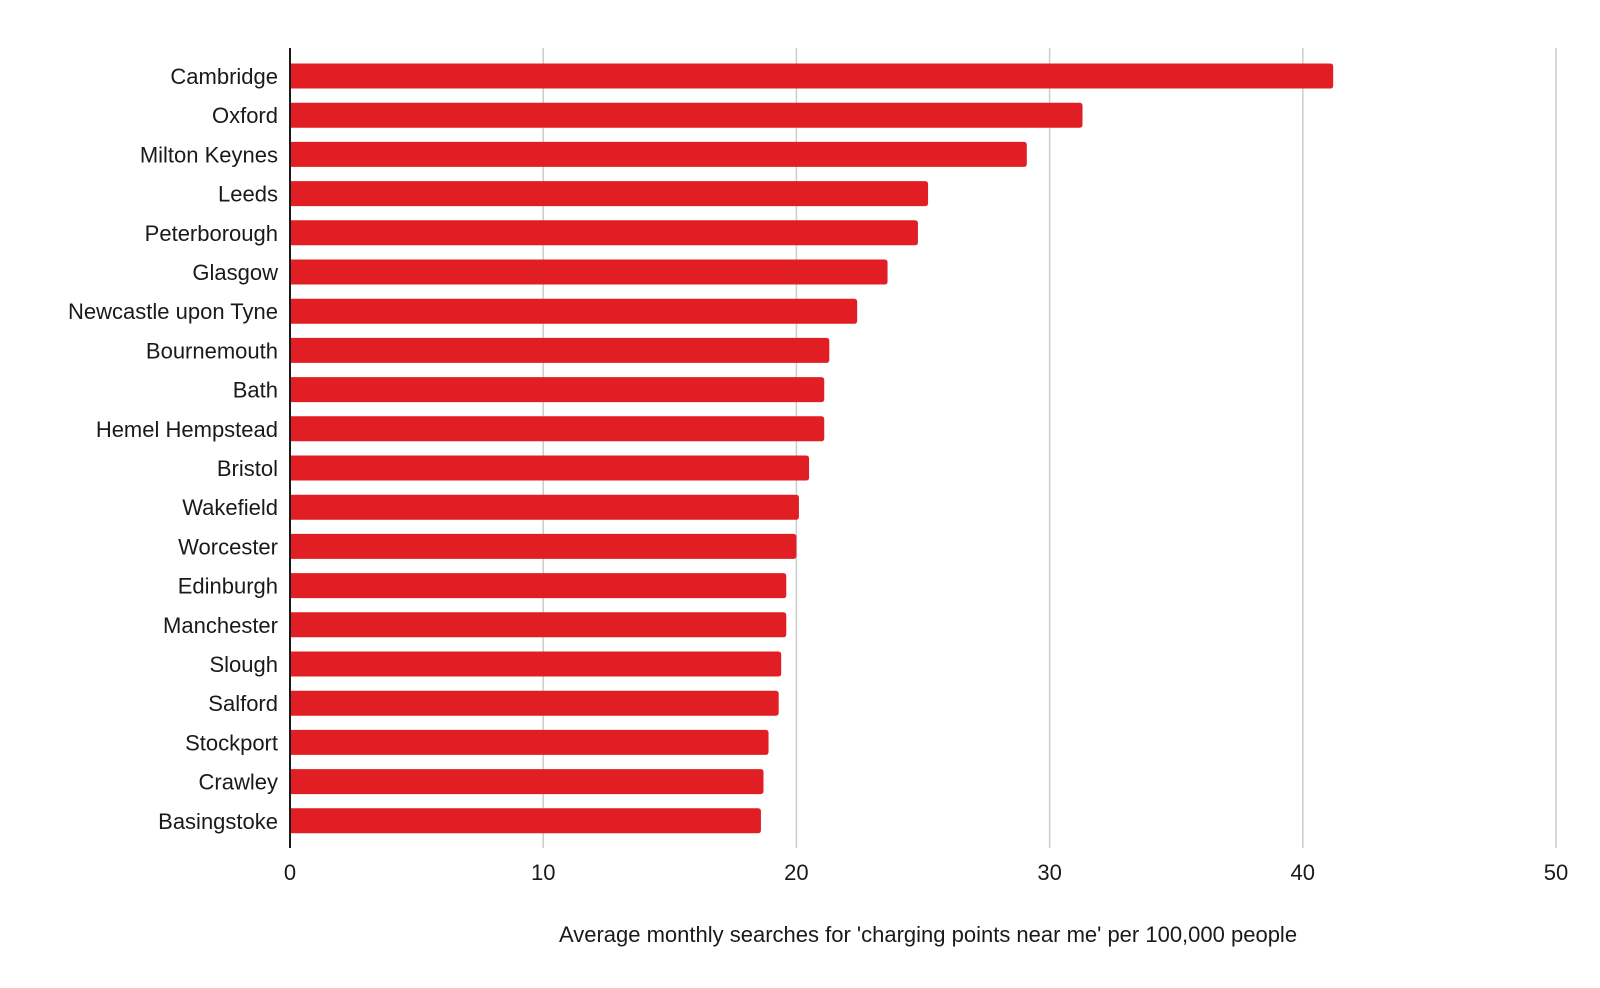 The width and height of the screenshot is (1600, 988). I want to click on bar-oxford, so click(686, 115).